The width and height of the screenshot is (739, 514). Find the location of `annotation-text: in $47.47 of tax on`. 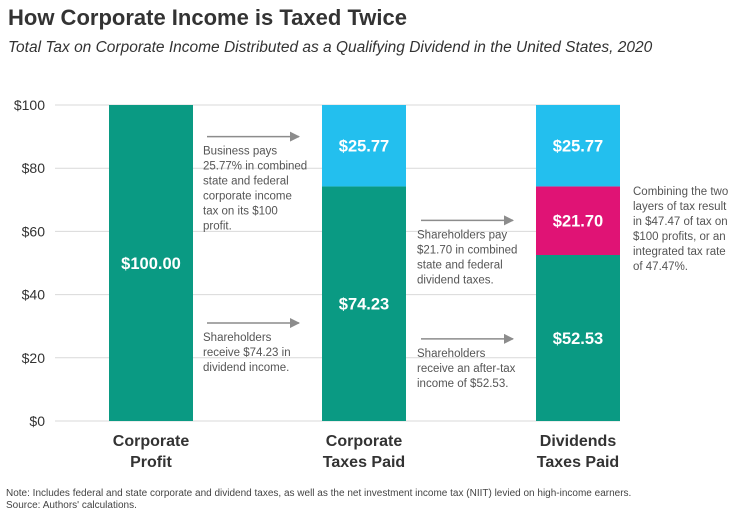

annotation-text: in $47.47 of tax on is located at coordinates (680, 222).